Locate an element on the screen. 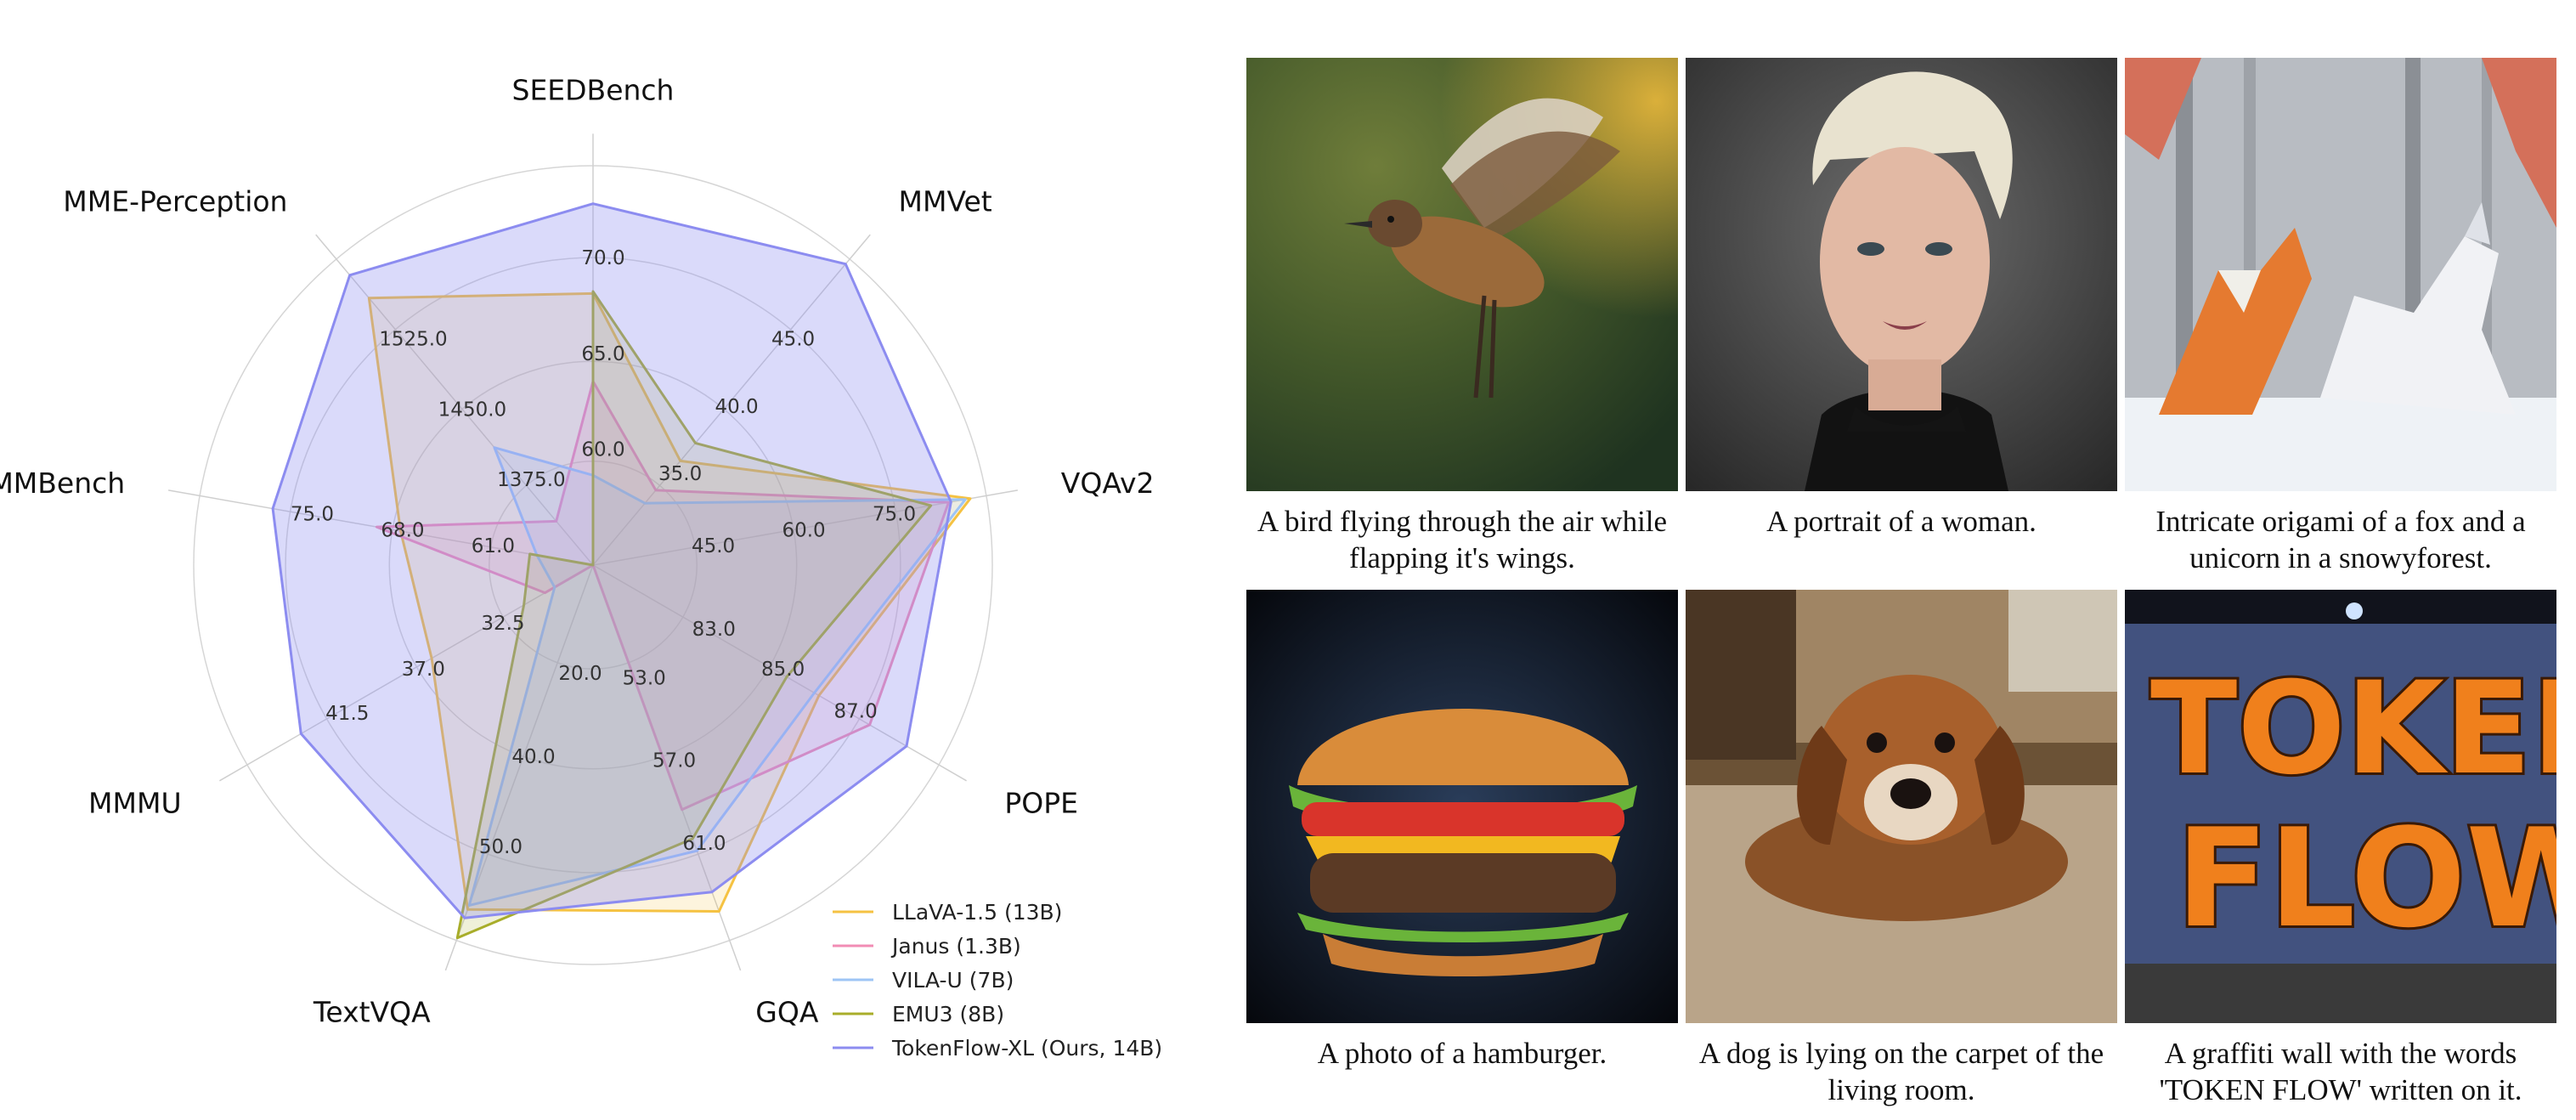 The image size is (2576, 1120). legend-label: Janus (1.3B) is located at coordinates (956, 946).